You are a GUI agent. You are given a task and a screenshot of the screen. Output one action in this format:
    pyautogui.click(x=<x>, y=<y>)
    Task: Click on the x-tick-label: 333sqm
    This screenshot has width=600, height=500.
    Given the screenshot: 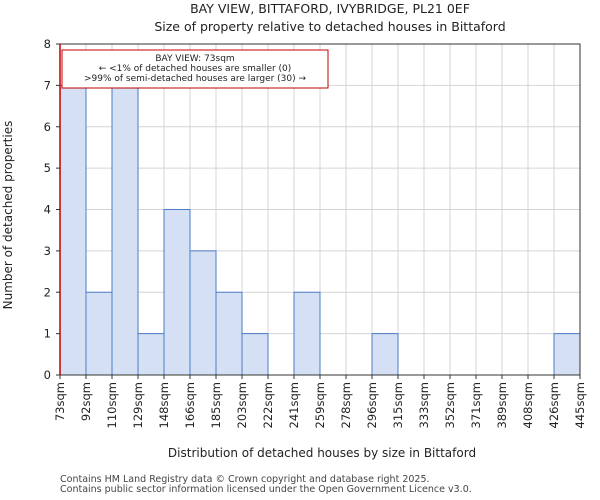 What is the action you would take?
    pyautogui.click(x=424, y=405)
    